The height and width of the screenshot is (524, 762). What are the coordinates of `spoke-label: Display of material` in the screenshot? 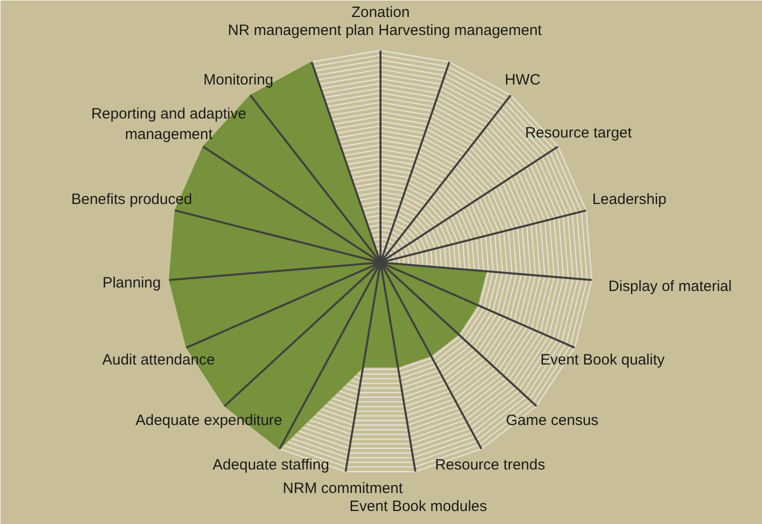 It's located at (670, 286).